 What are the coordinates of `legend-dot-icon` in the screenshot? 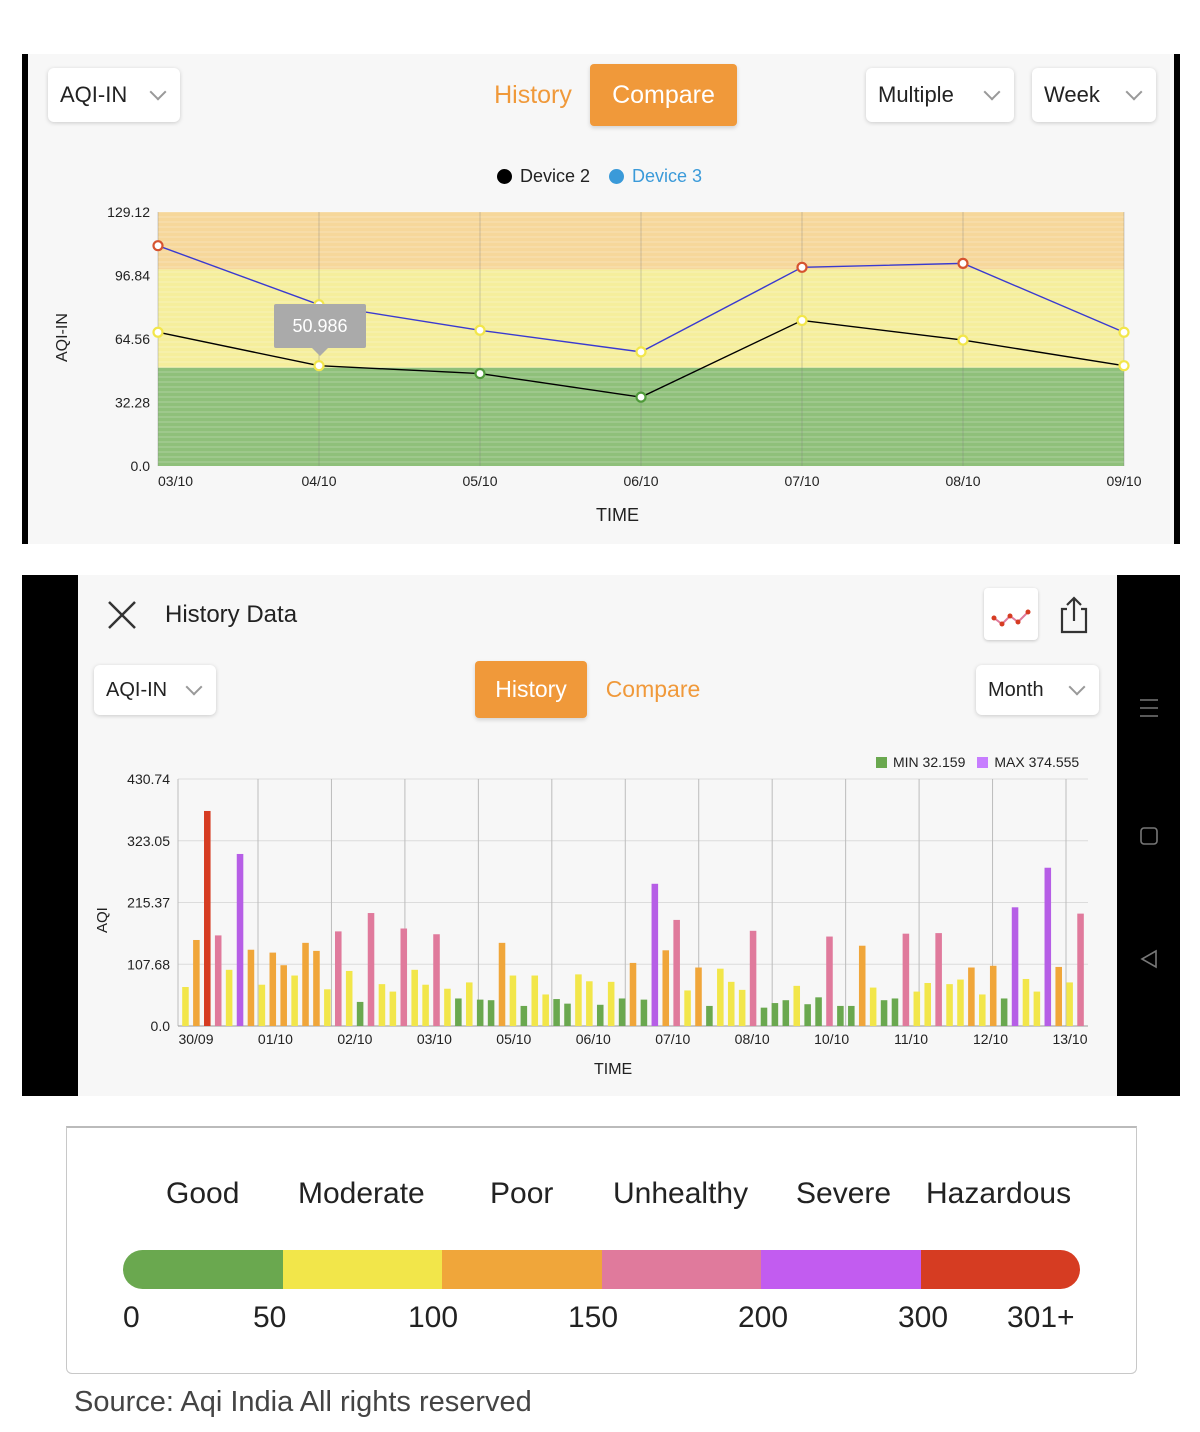 It's located at (504, 176).